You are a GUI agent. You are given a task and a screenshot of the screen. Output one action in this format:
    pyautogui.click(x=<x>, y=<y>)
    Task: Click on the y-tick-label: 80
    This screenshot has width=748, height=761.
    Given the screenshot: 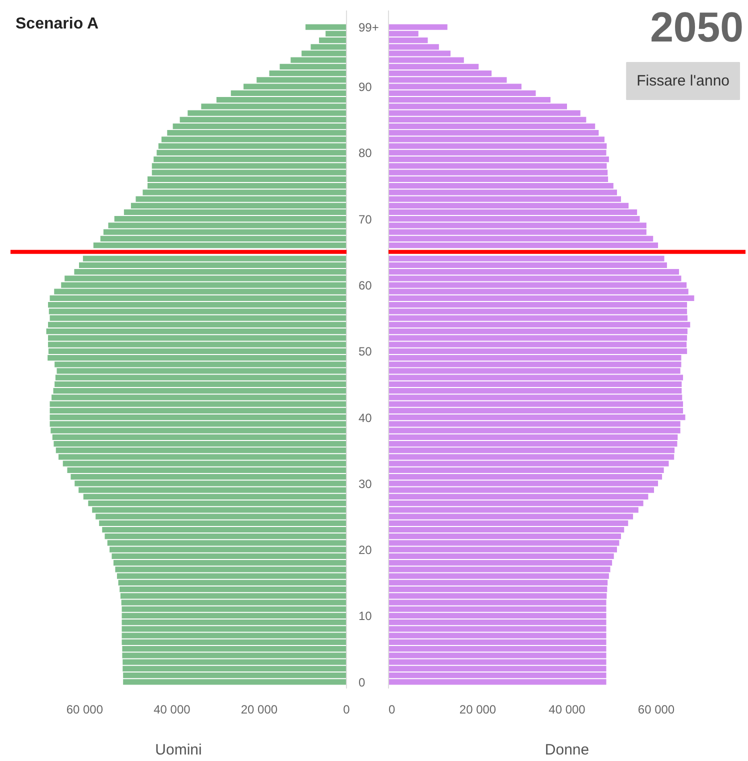 What is the action you would take?
    pyautogui.click(x=365, y=153)
    